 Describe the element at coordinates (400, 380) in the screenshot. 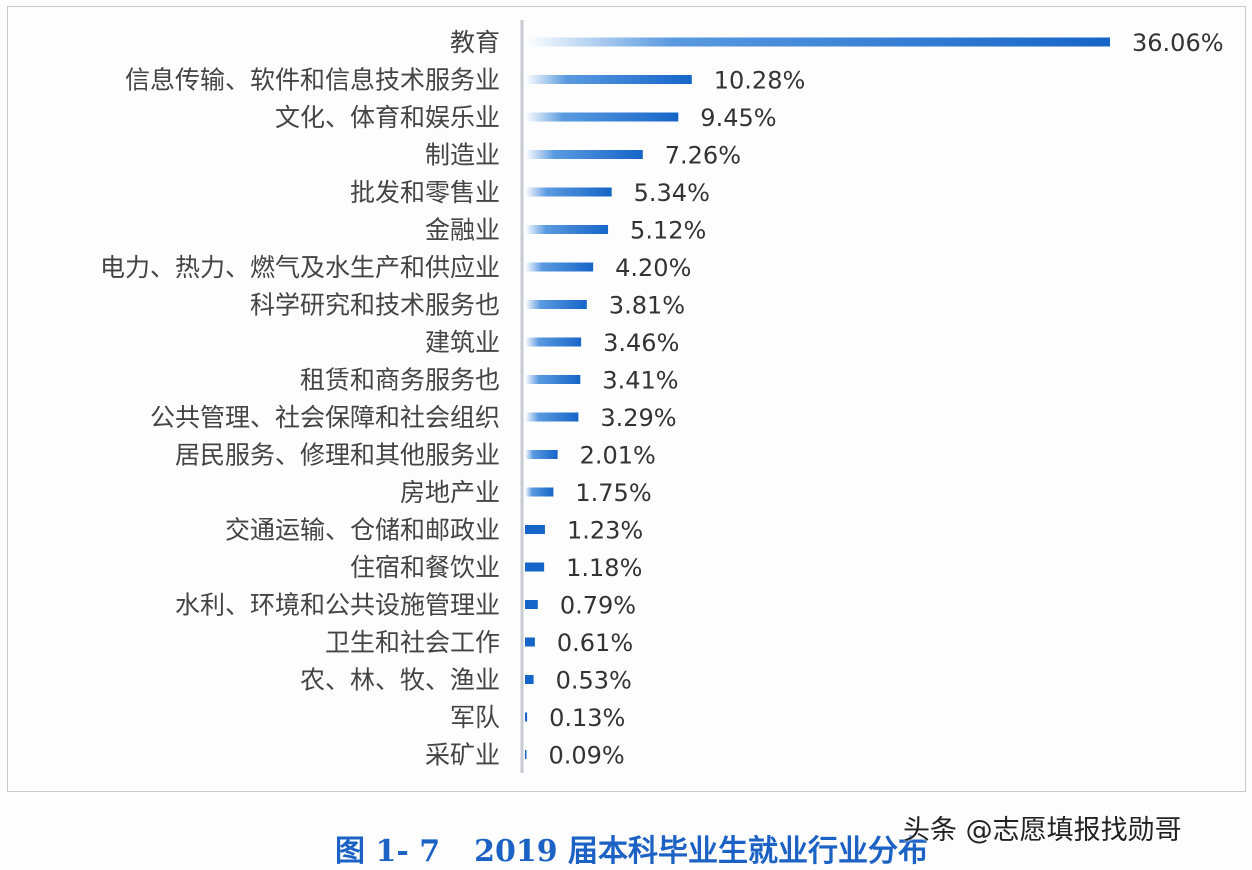

I see `category-label: 租赁和商务服务也` at that location.